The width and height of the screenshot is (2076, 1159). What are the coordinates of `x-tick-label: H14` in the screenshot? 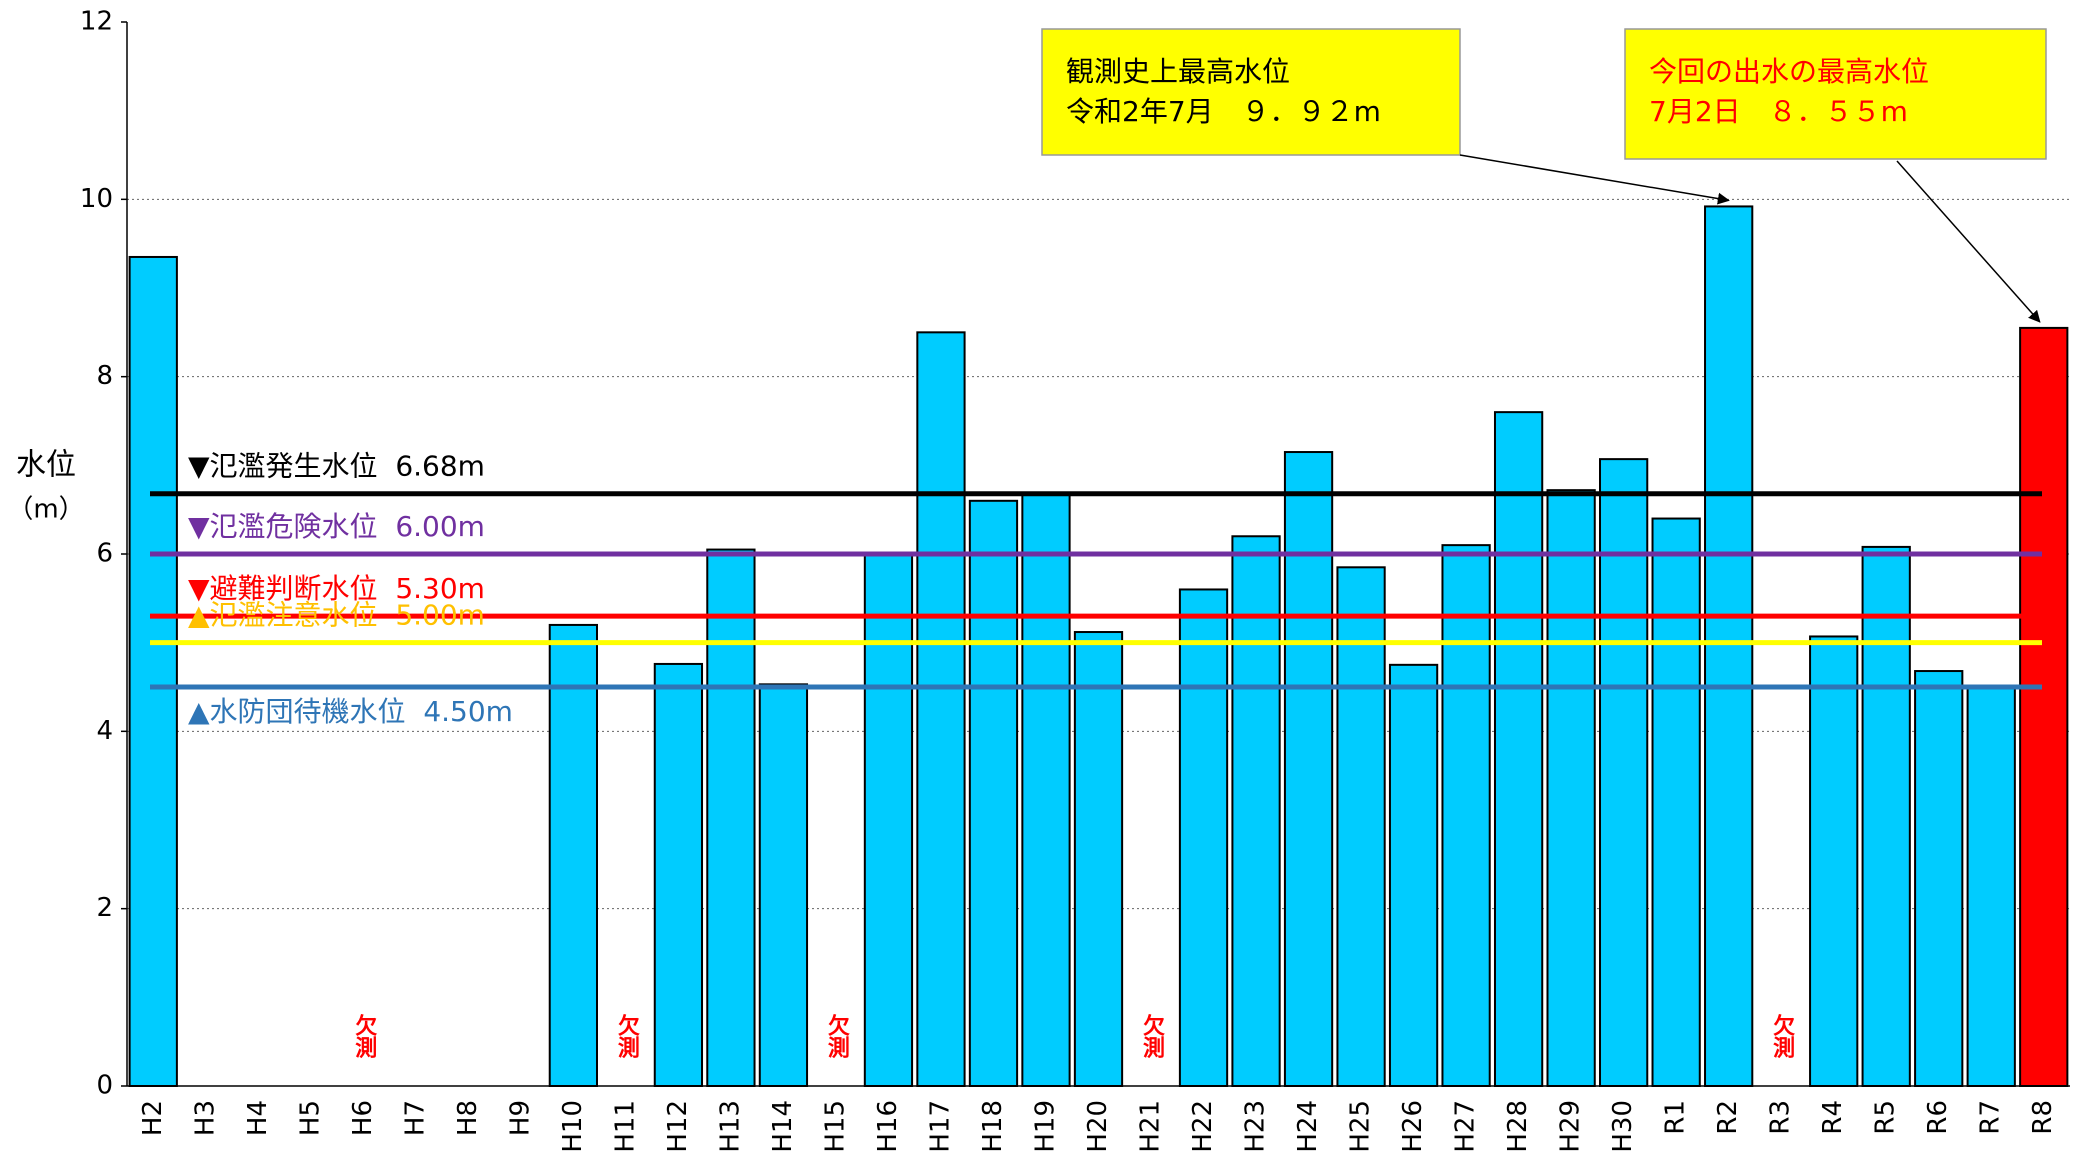 It's located at (783, 1126).